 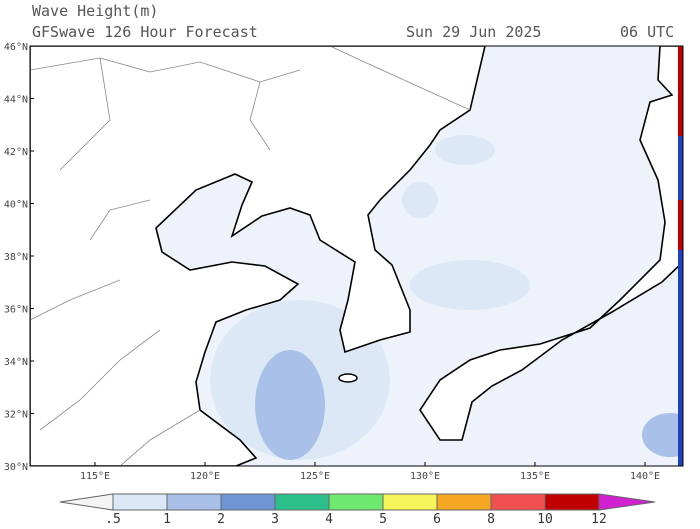 I want to click on colorbar-label: 6, so click(x=437, y=518).